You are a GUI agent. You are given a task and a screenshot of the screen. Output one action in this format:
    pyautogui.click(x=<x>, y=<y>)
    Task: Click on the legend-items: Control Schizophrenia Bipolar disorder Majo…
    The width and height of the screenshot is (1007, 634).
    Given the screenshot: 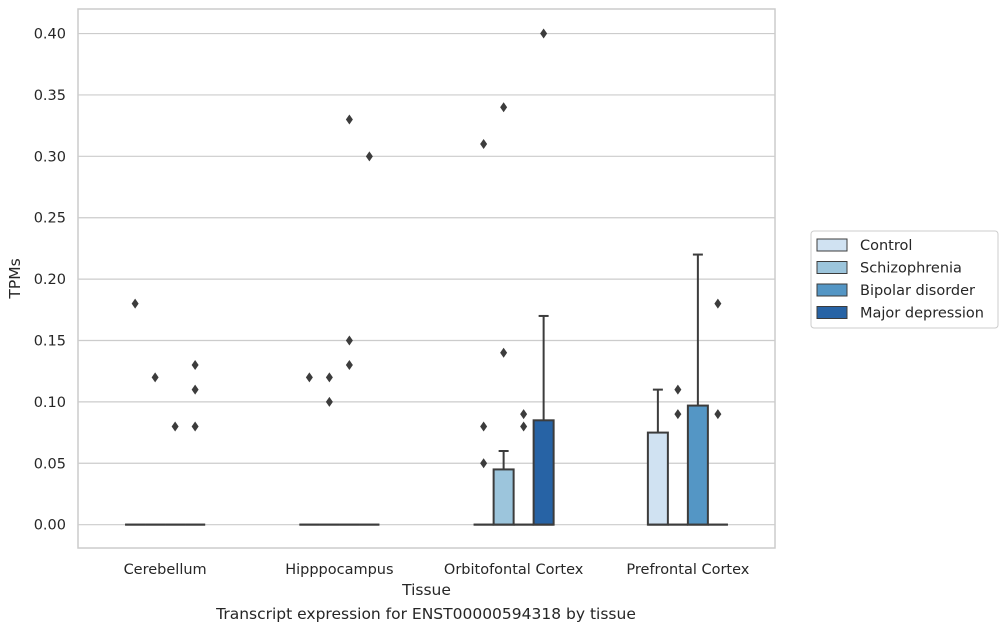 What is the action you would take?
    pyautogui.click(x=900, y=280)
    